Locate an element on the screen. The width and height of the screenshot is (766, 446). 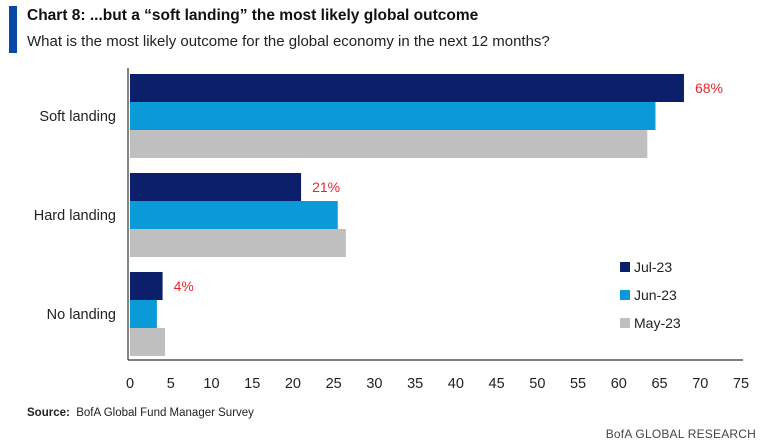
data-label: 4% is located at coordinates (184, 286).